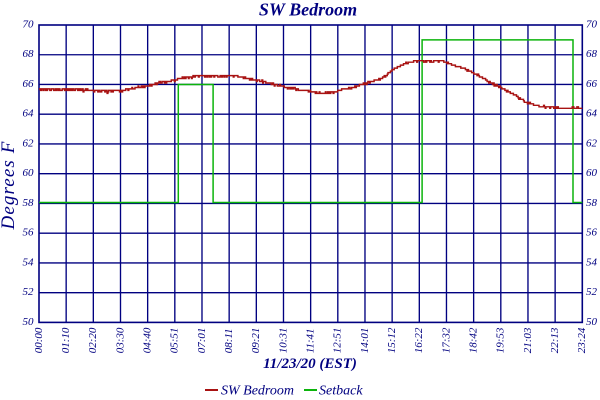  Describe the element at coordinates (555, 340) in the screenshot. I see `svg-text: 22:13` at that location.